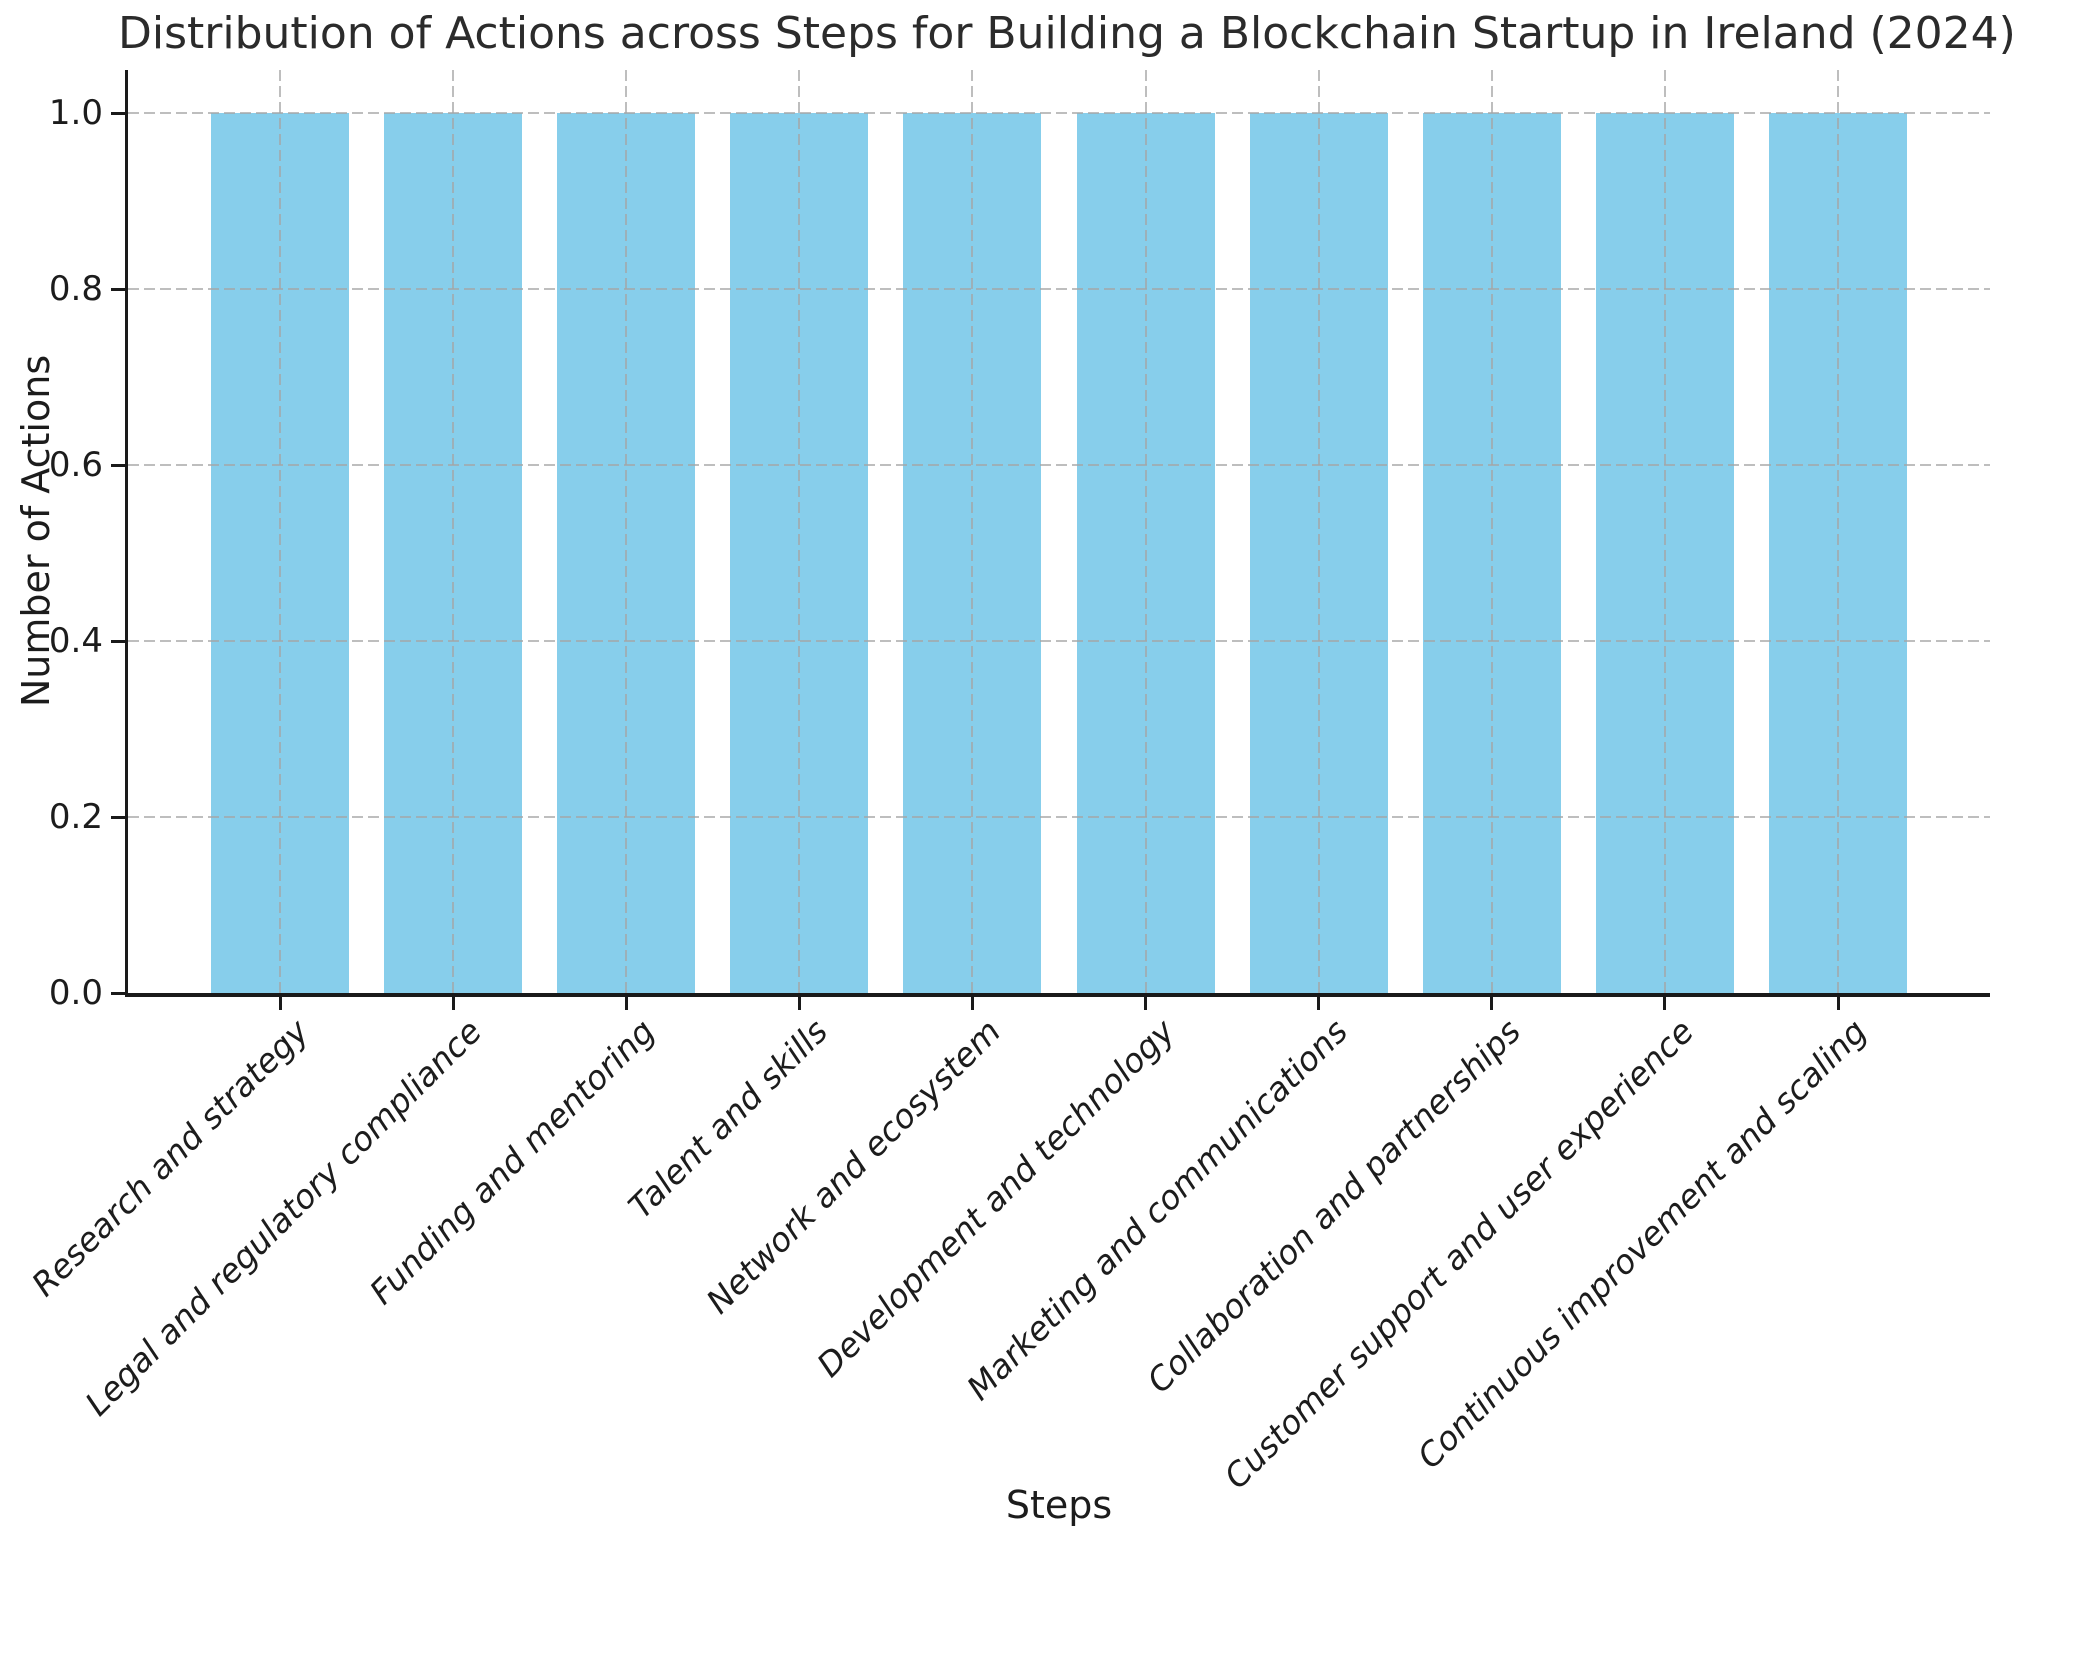 Image resolution: width=2085 pixels, height=1676 pixels. I want to click on y-tick-label: 0.2, so click(75, 817).